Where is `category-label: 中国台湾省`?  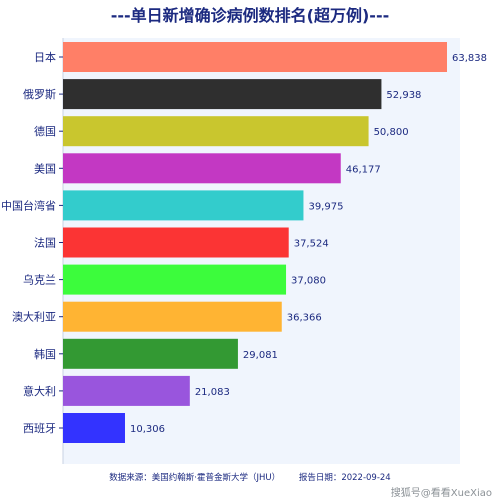 category-label: 中国台湾省 is located at coordinates (28, 205).